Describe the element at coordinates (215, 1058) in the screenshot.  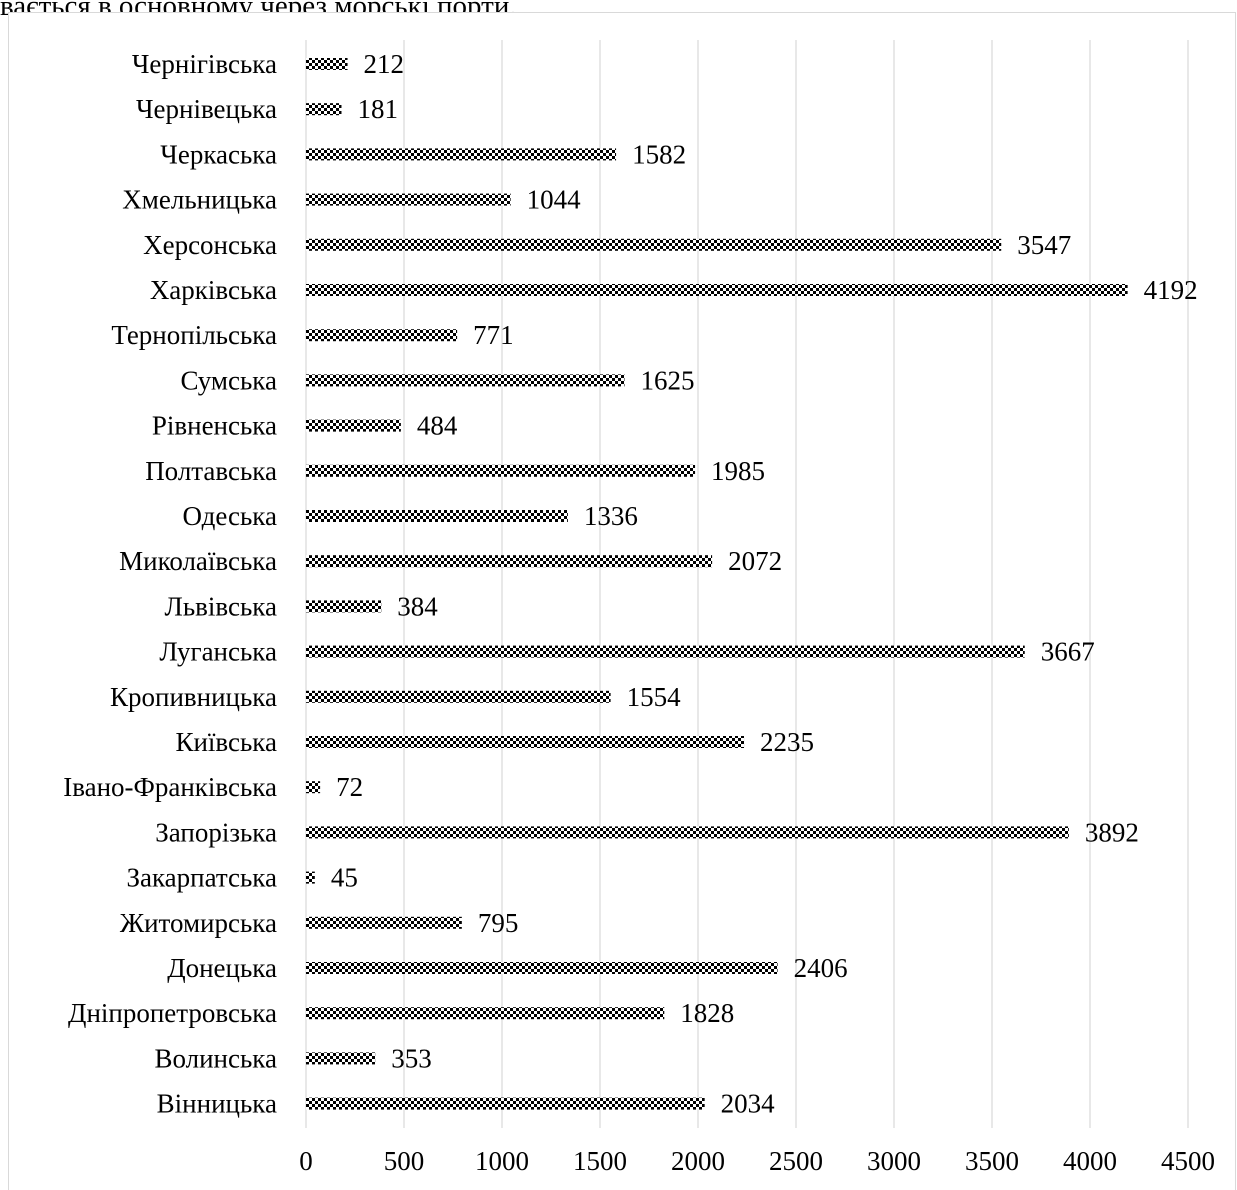
I see `category-label: Волинська` at that location.